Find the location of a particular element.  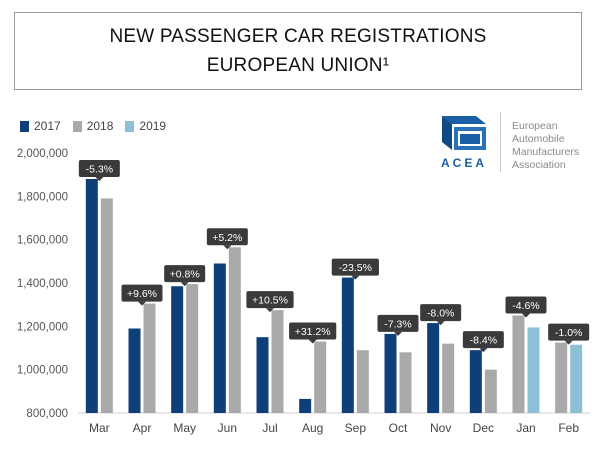

bar-2017-jul is located at coordinates (262, 375).